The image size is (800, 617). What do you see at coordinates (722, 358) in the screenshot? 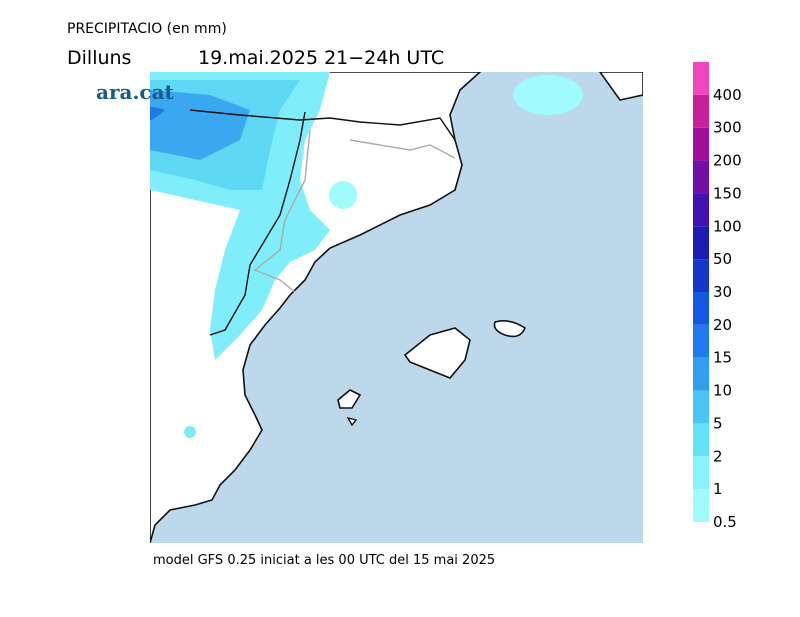
I see `legend-label: 15` at bounding box center [722, 358].